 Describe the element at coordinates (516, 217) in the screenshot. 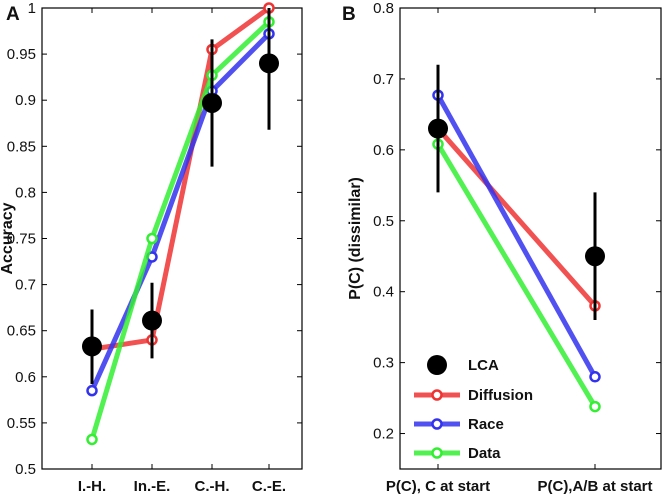

I see `series-line-diffusion` at that location.